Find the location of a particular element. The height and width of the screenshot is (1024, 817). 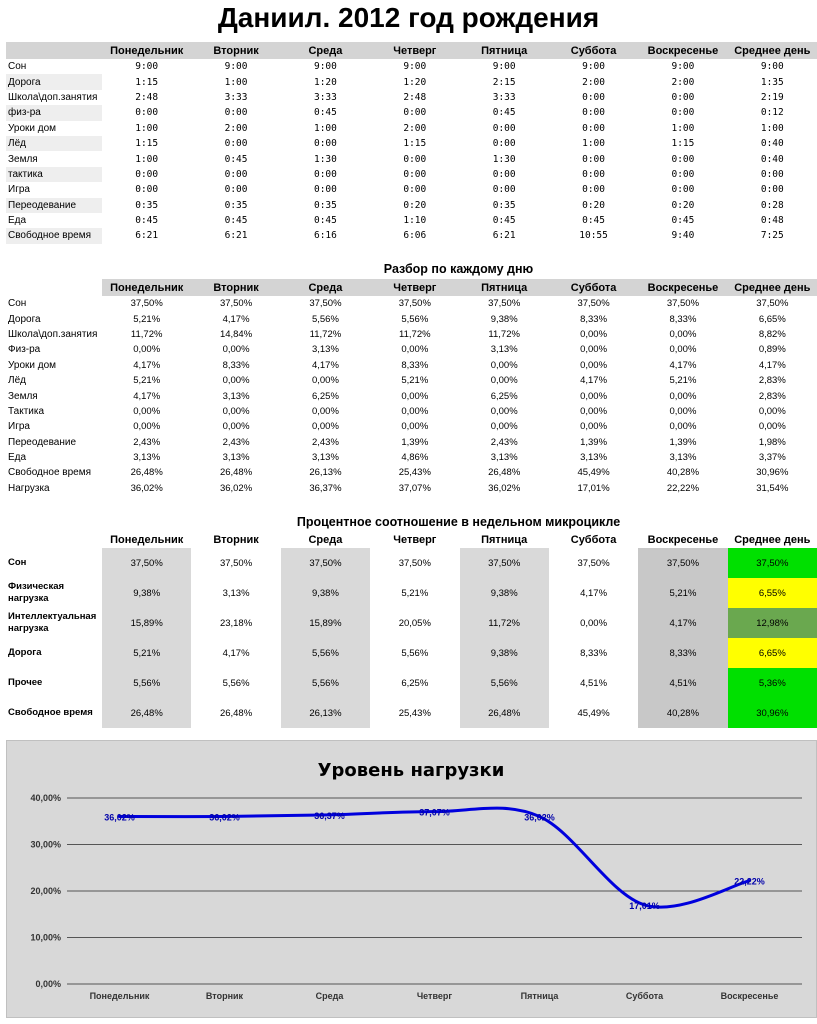

time-cell: 6:21 is located at coordinates (147, 236).